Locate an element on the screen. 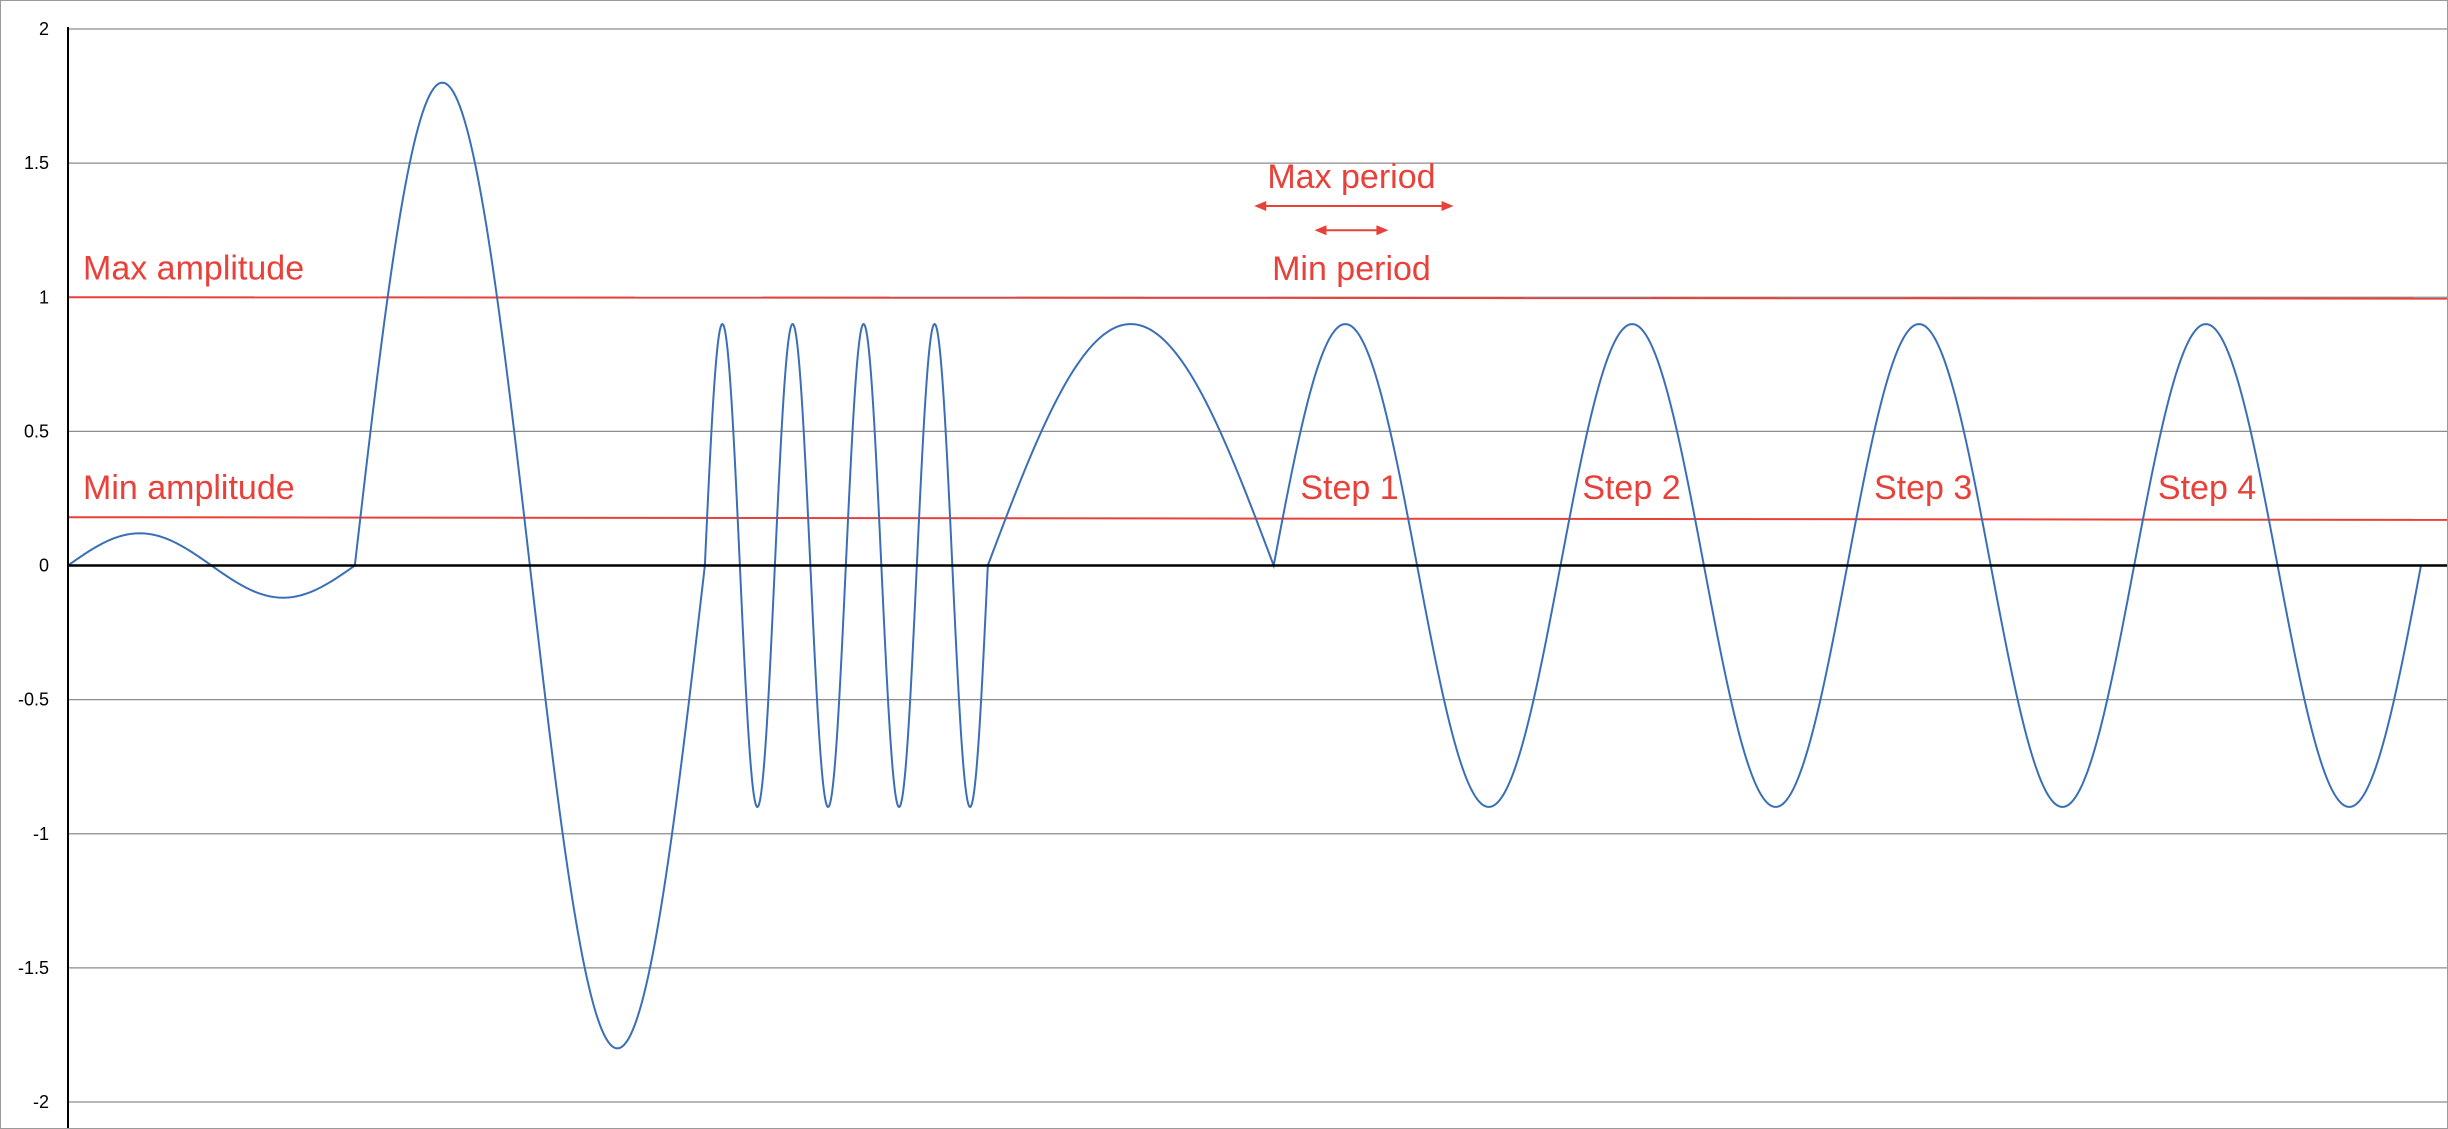  period-label: Max period is located at coordinates (1351, 177).